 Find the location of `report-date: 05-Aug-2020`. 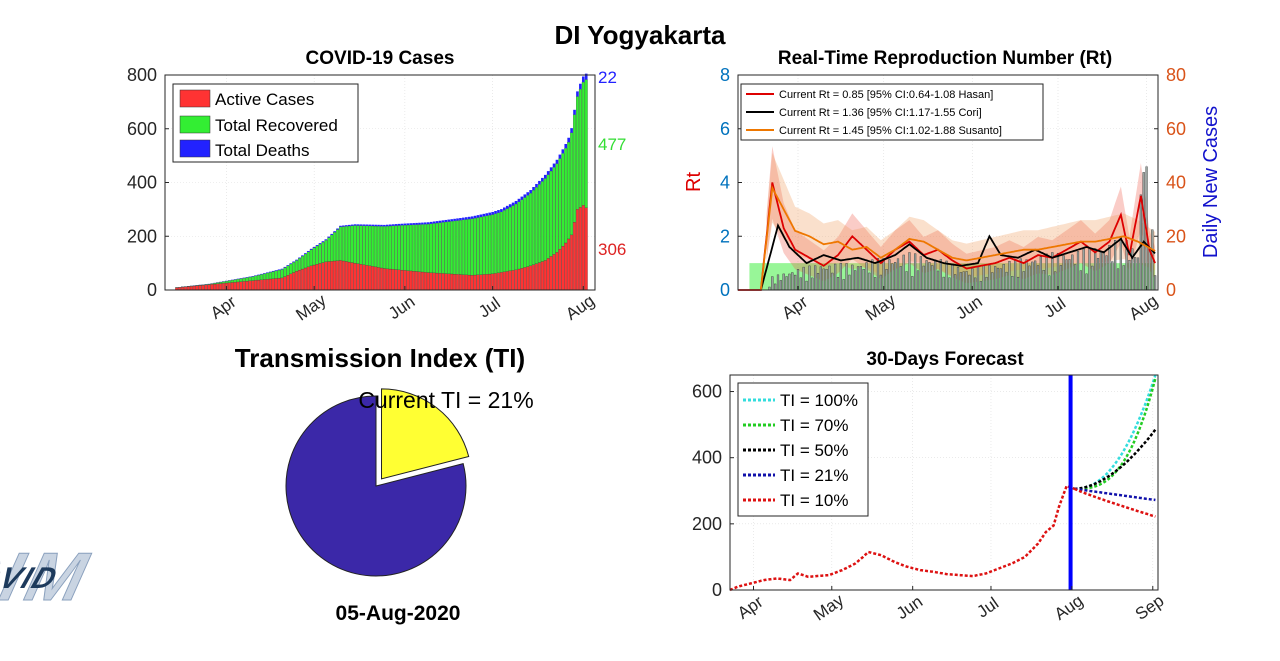

report-date: 05-Aug-2020 is located at coordinates (398, 613).